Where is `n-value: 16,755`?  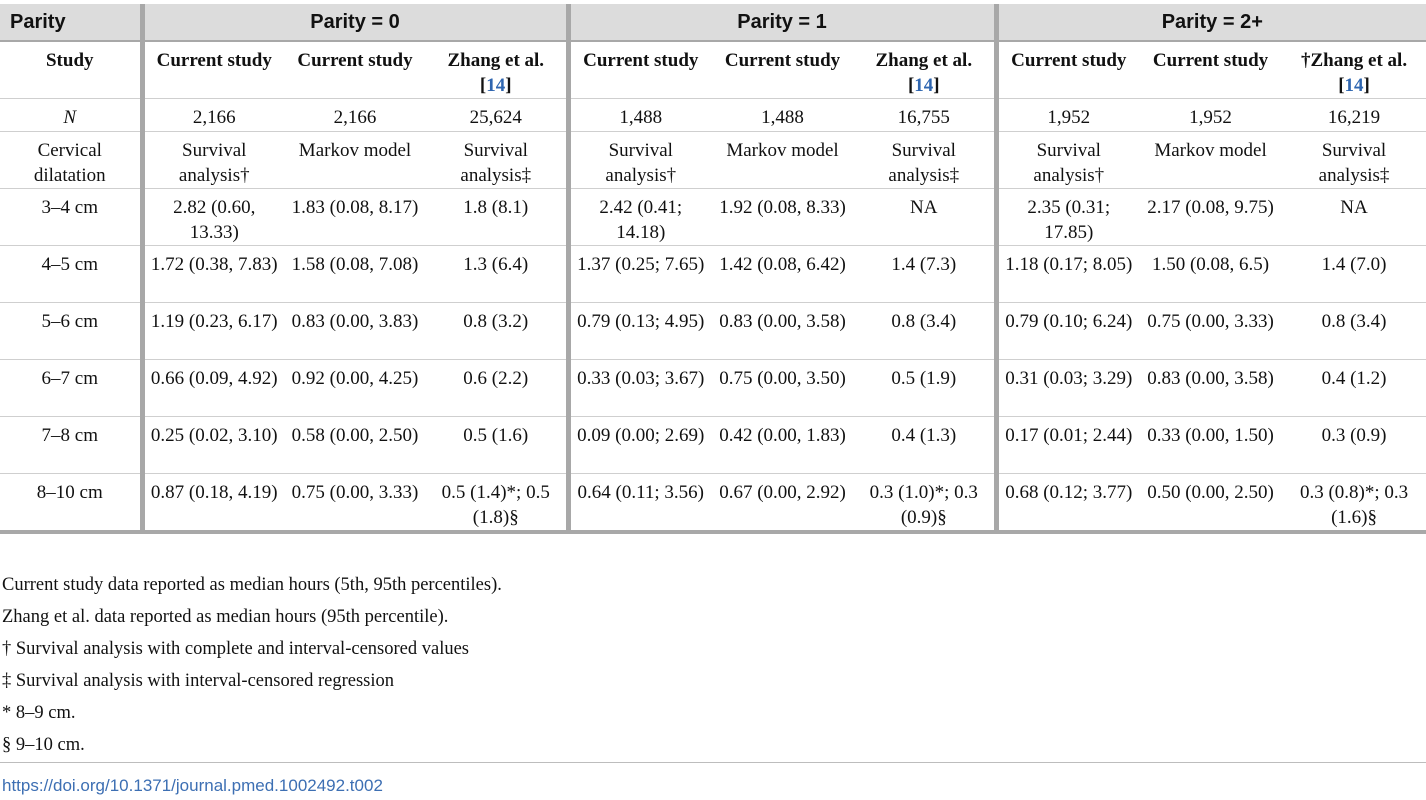 n-value: 16,755 is located at coordinates (925, 115).